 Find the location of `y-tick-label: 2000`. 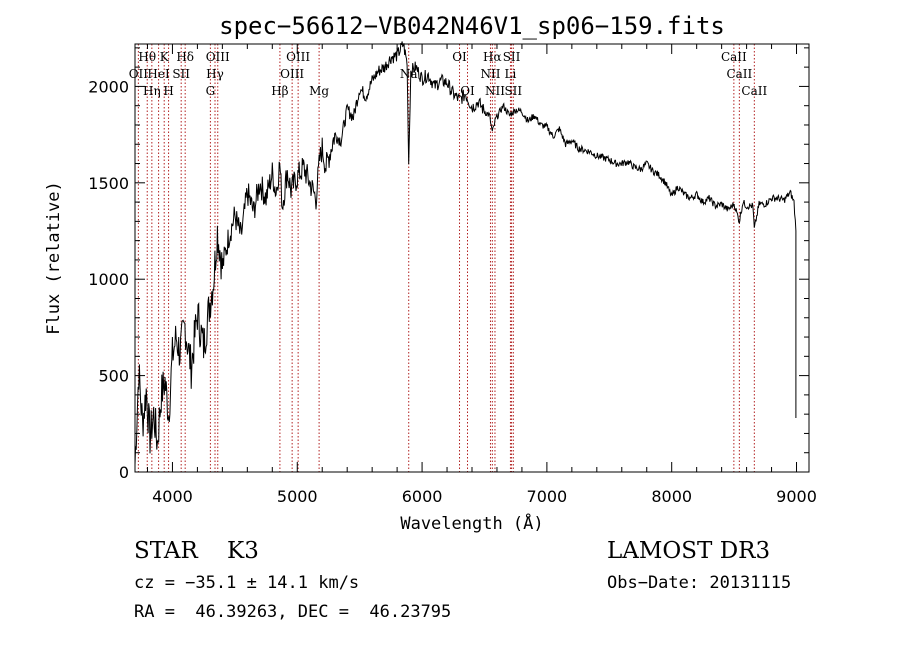

y-tick-label: 2000 is located at coordinates (108, 86).